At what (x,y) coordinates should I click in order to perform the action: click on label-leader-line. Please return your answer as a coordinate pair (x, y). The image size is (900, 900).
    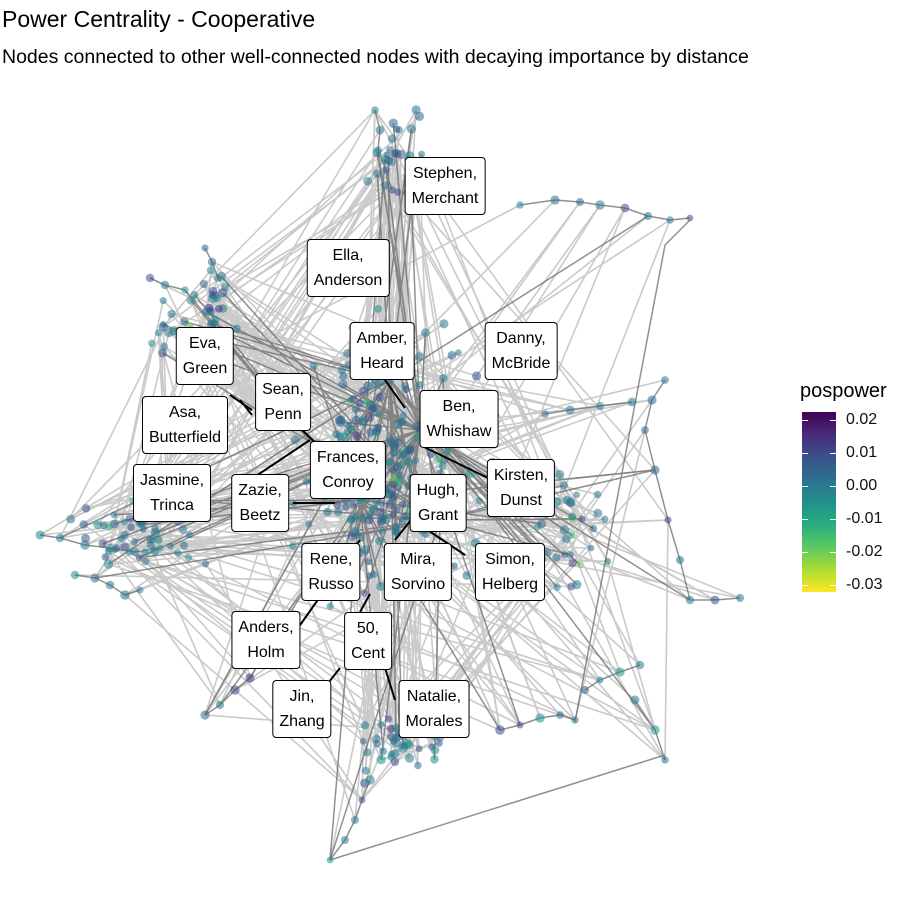
    Looking at the image, I should click on (334, 675).